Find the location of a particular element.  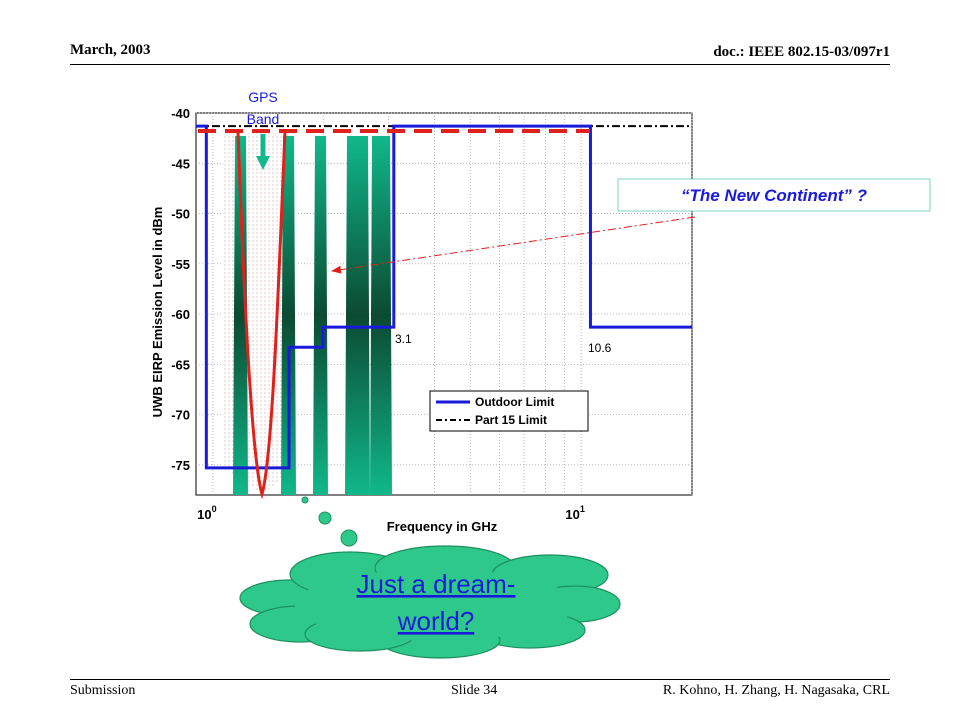

gps-label-line1: GPS is located at coordinates (263, 97).